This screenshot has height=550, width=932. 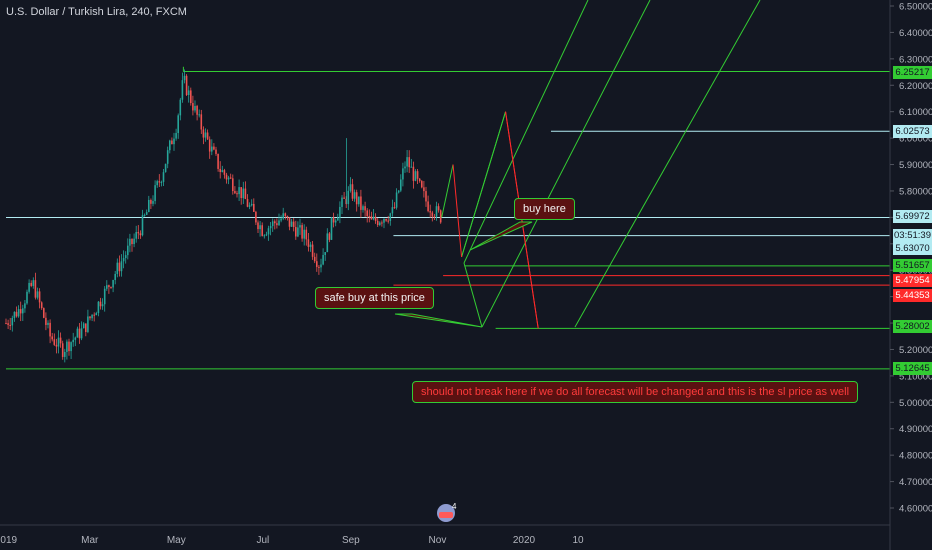 What do you see at coordinates (912, 326) in the screenshot?
I see `price-label: 5.28002` at bounding box center [912, 326].